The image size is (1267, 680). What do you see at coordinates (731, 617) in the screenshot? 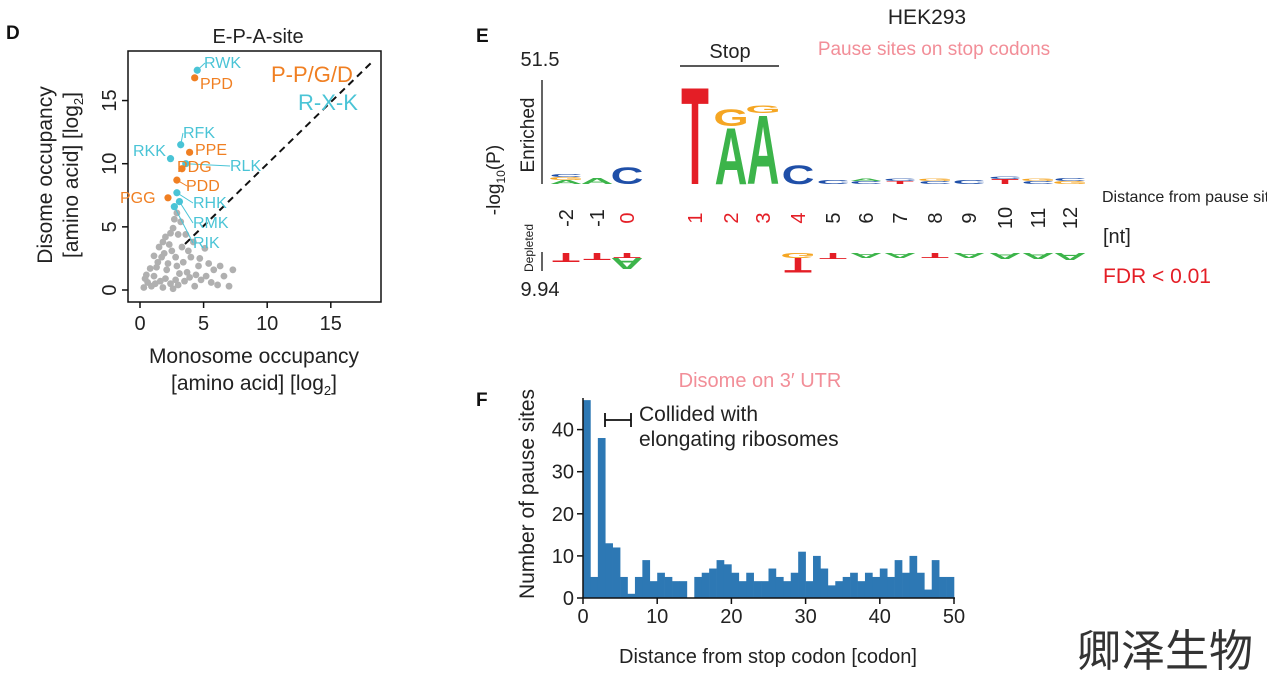
I see `f-x-tick-label: 20` at bounding box center [731, 617].